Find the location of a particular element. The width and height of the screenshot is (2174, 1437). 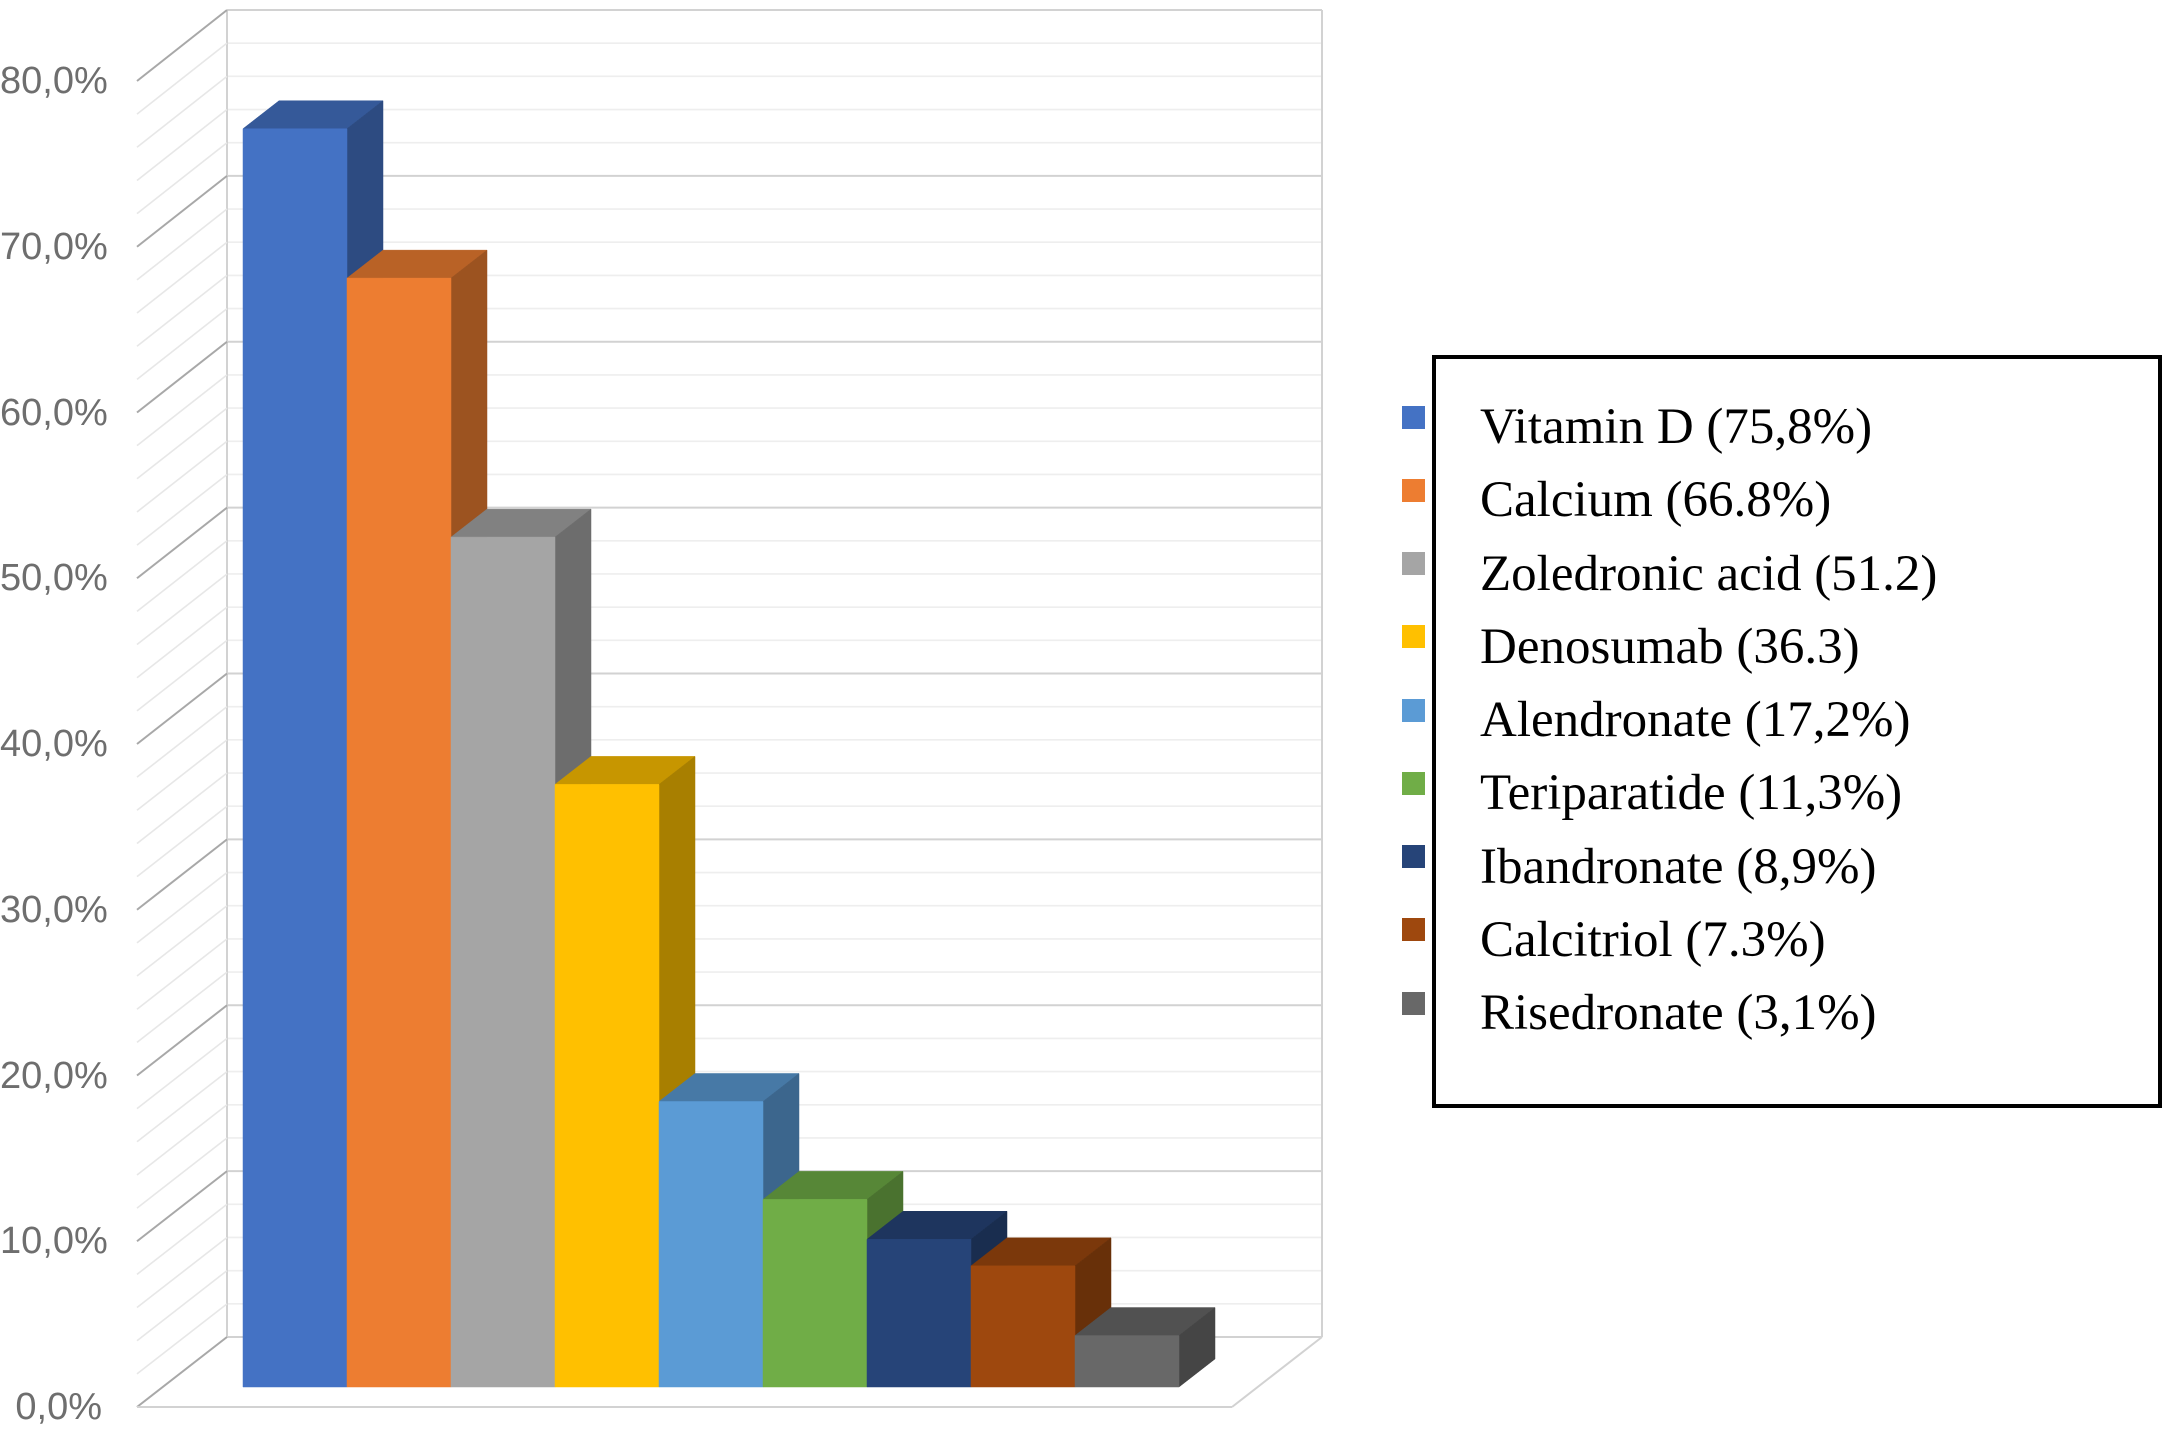

y-axis-label-40: 40,0% is located at coordinates (54, 744).